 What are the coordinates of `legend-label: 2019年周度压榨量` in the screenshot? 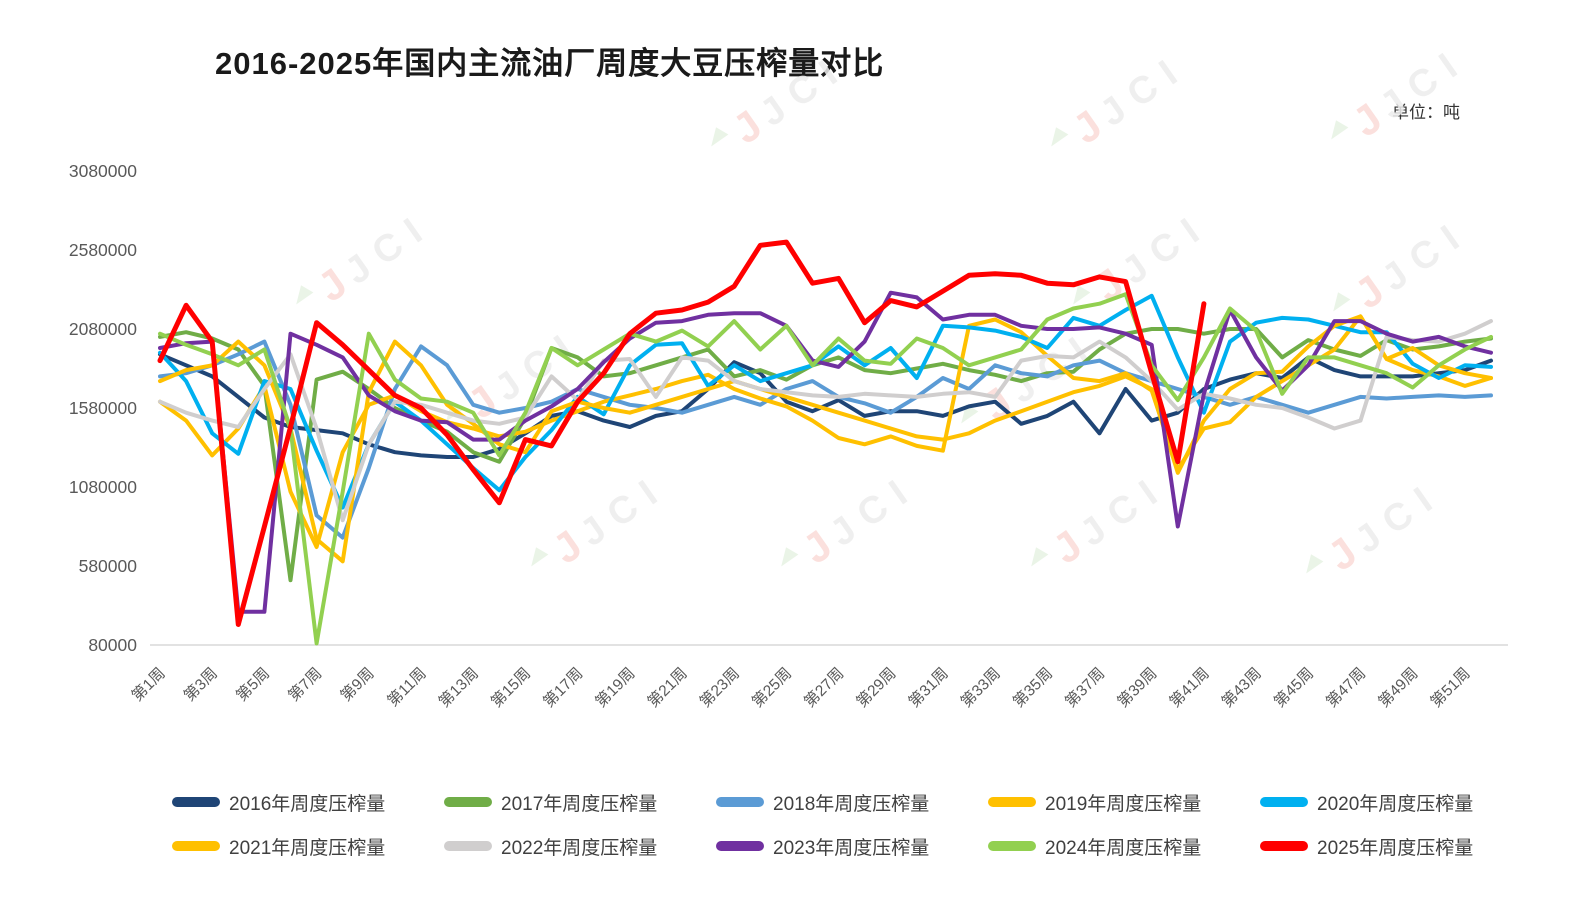 It's located at (1123, 804).